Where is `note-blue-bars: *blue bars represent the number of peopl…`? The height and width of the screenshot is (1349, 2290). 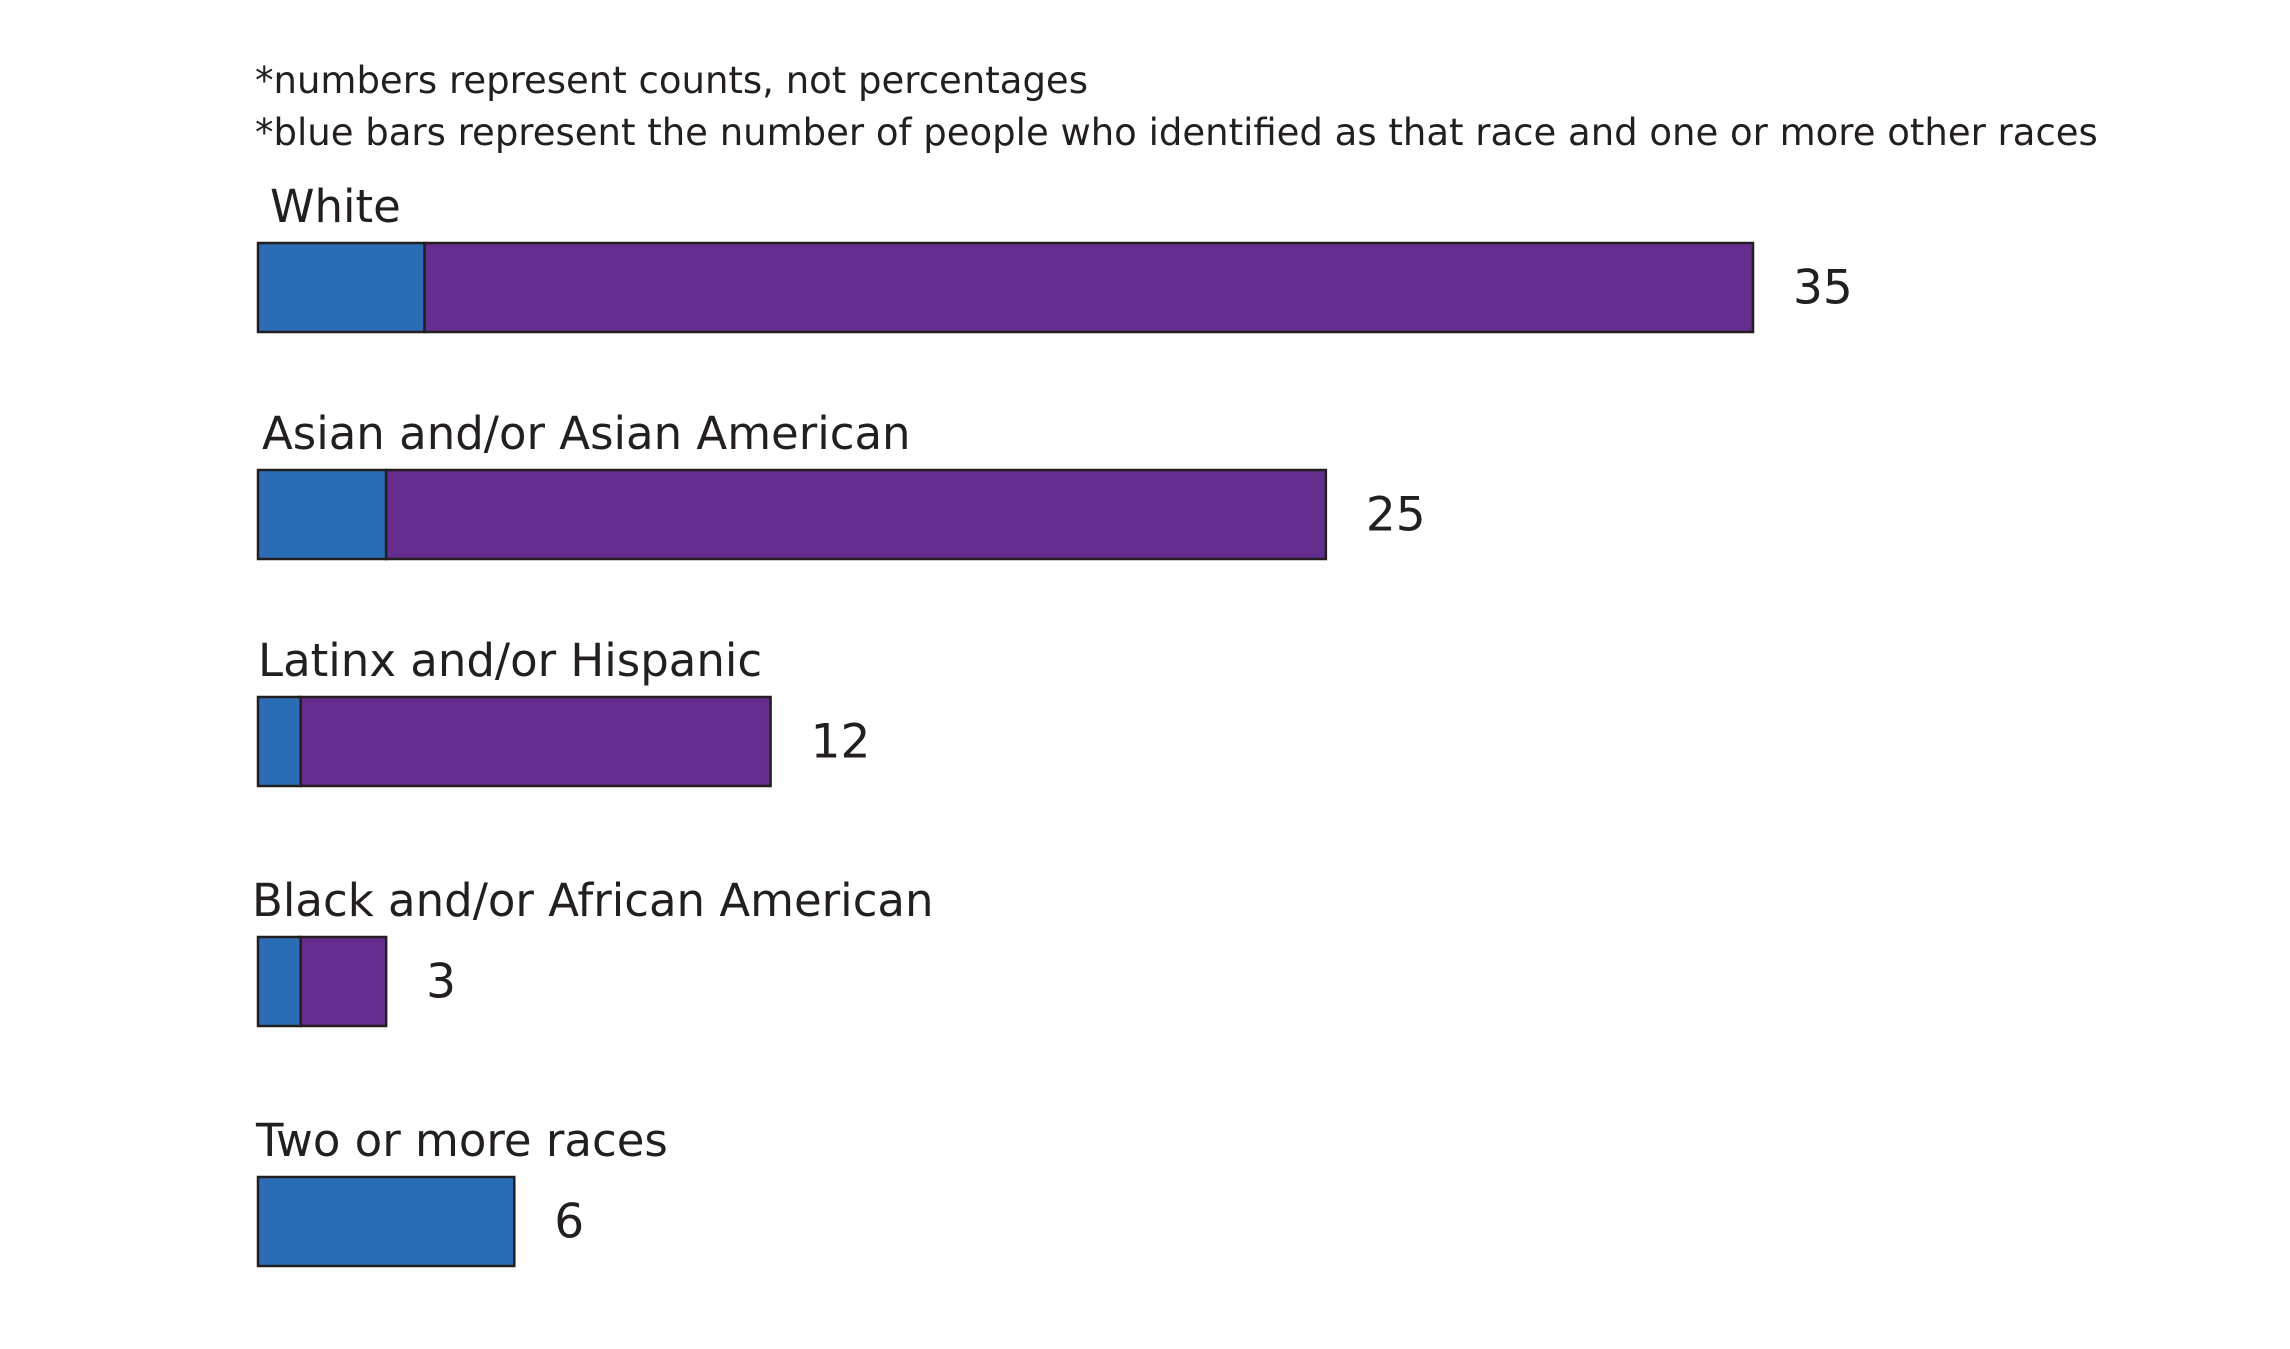
note-blue-bars: *blue bars represent the number of peopl… is located at coordinates (1176, 132).